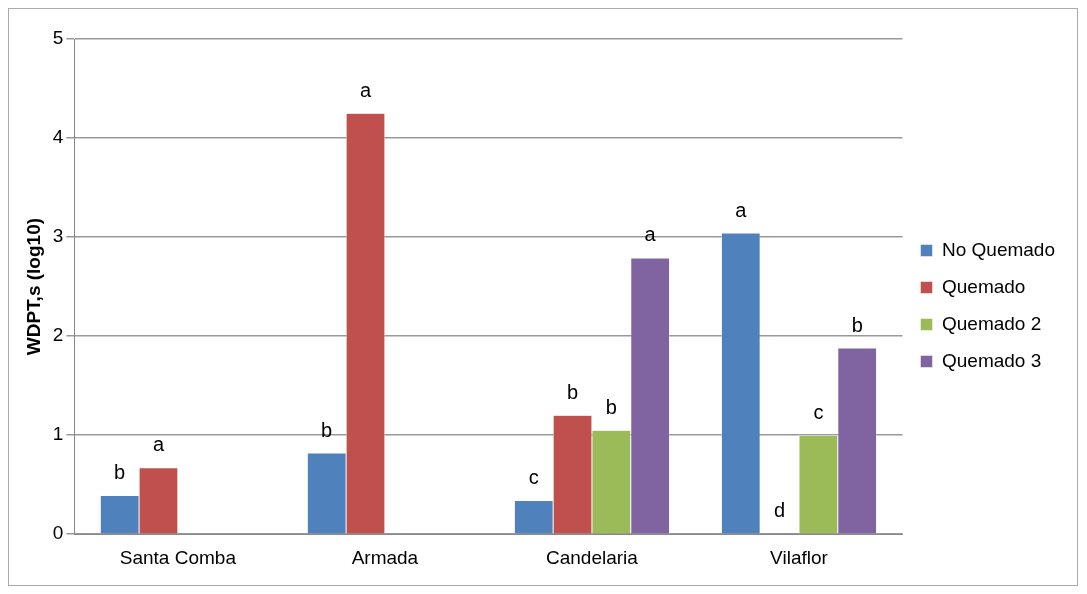  What do you see at coordinates (58, 434) in the screenshot?
I see `y-tick-label: 1` at bounding box center [58, 434].